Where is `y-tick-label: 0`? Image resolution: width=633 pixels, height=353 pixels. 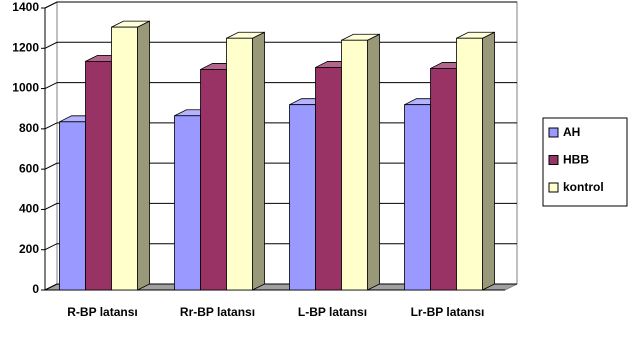
y-tick-label: 0 is located at coordinates (35, 289).